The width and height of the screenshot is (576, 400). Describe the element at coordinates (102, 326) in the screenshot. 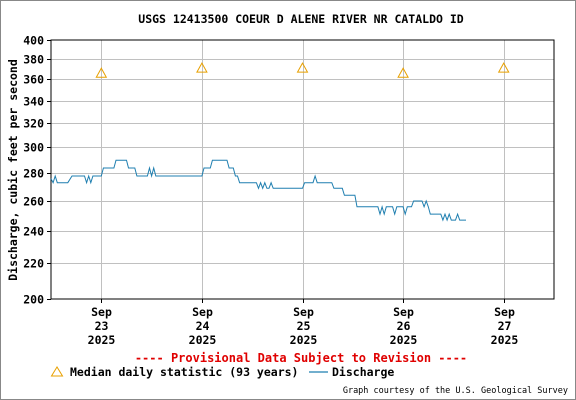

I see `x-tick-label: 23` at that location.